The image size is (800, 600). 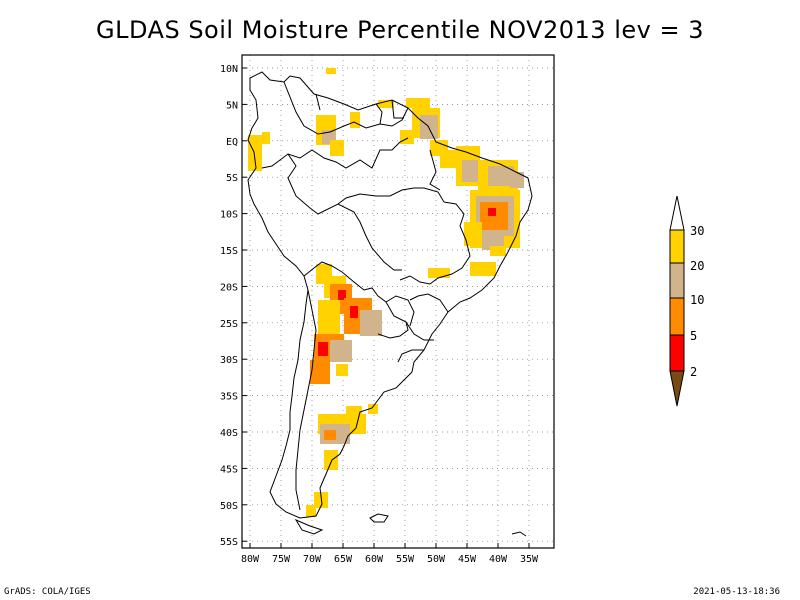 I want to click on legend-arrow-top, so click(x=677, y=213).